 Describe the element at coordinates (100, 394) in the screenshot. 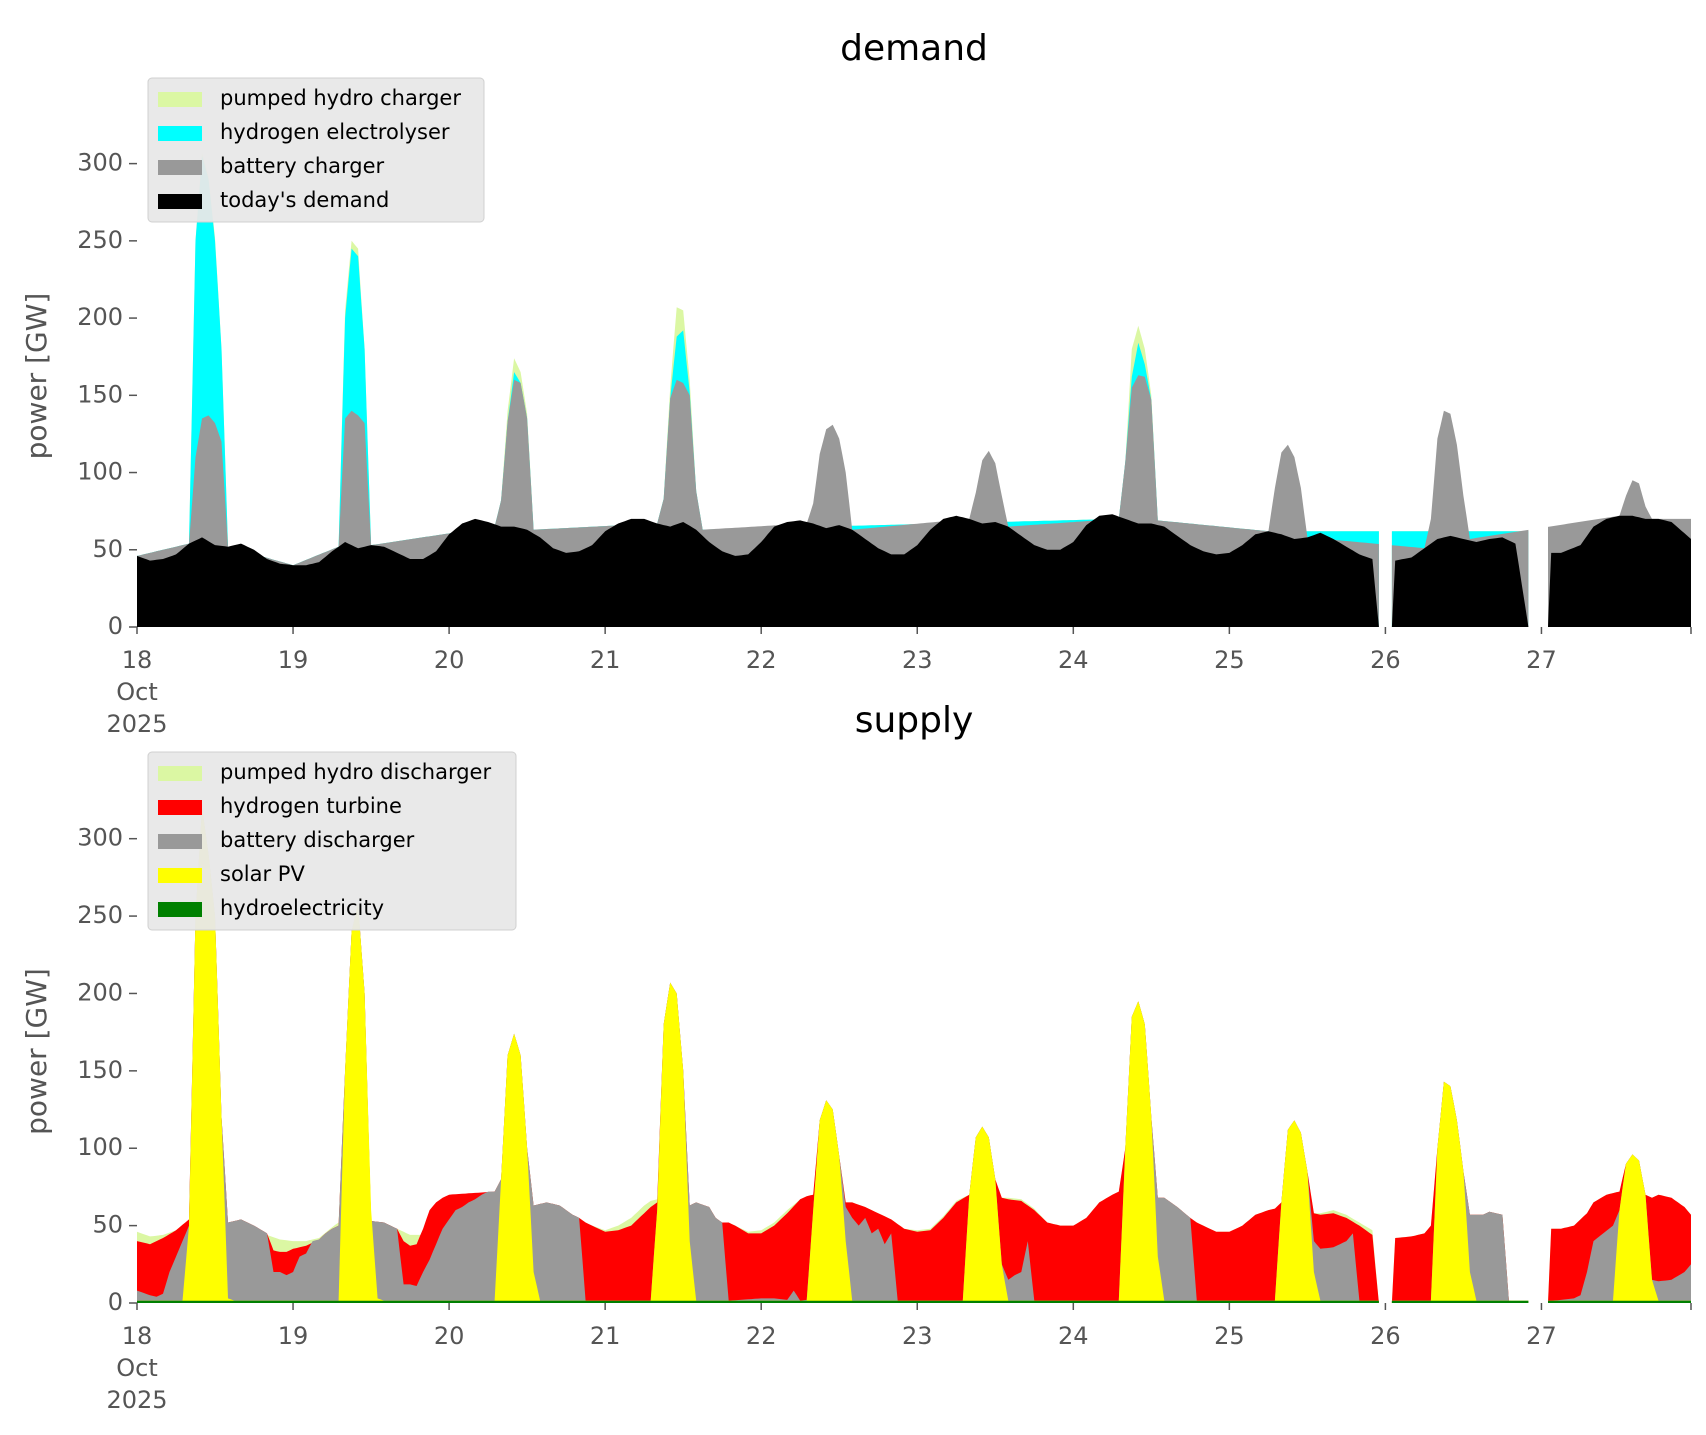

I see `panel-demand-ytick-label: 150` at that location.